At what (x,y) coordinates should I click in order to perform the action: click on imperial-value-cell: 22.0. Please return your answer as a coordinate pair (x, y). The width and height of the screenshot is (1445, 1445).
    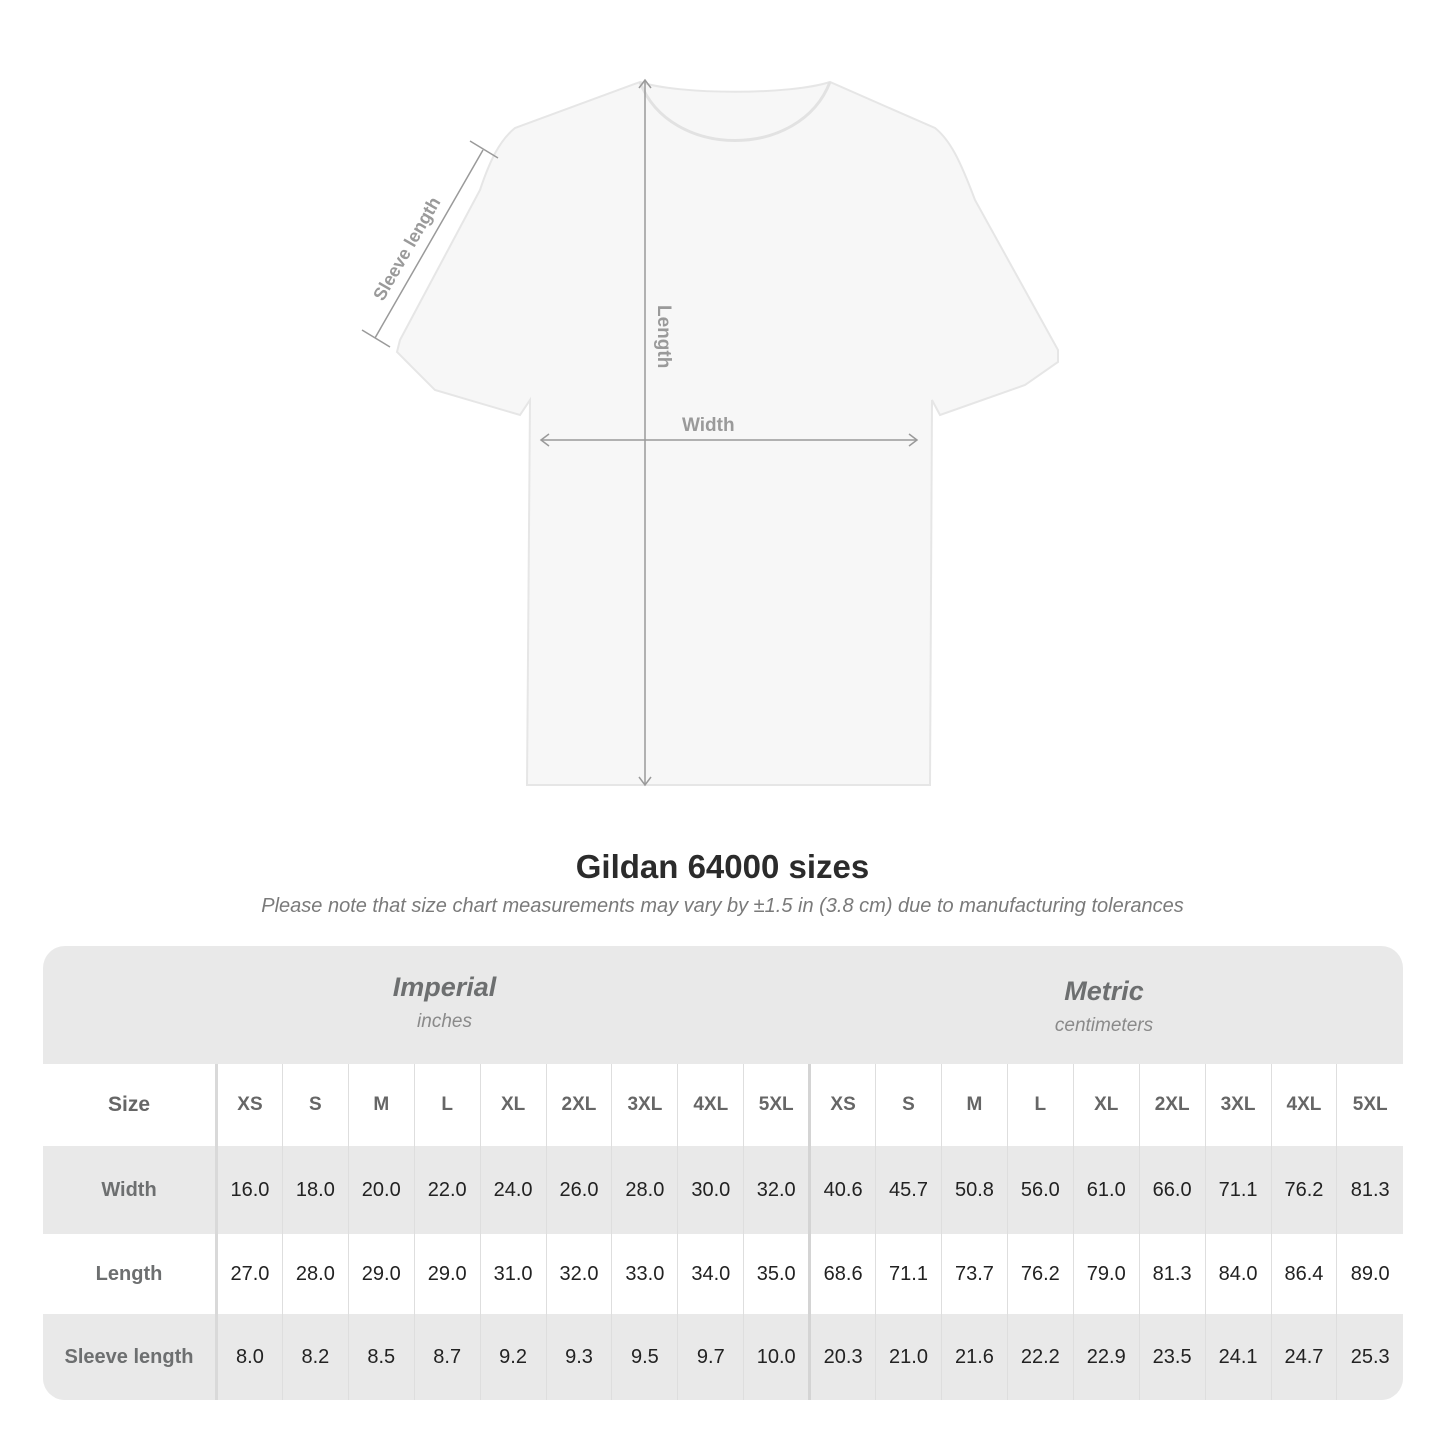
    Looking at the image, I should click on (447, 1190).